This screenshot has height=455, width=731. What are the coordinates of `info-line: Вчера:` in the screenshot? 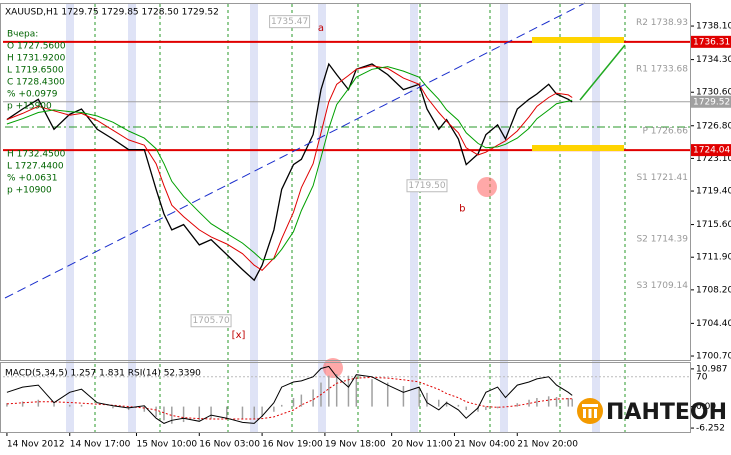 It's located at (22, 35).